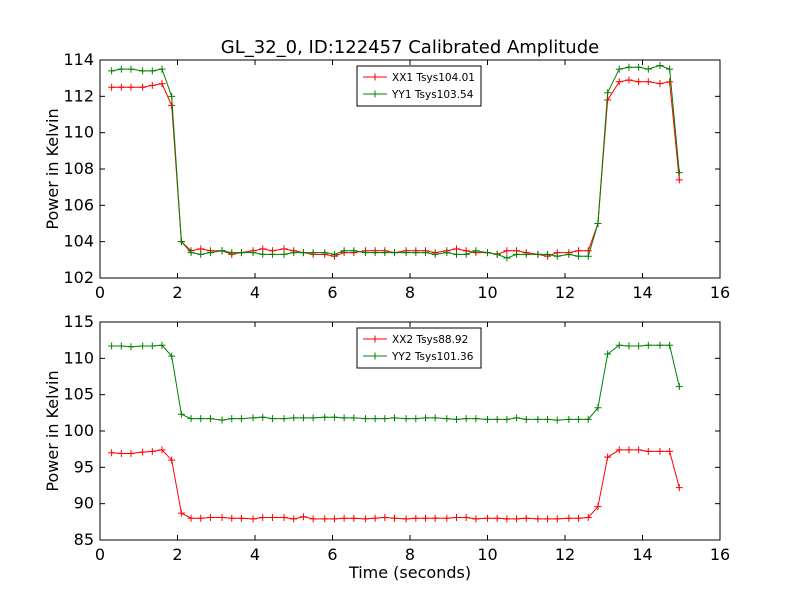 The height and width of the screenshot is (600, 800). What do you see at coordinates (78, 132) in the screenshot?
I see `chart-1-ytick-label-4: 110` at bounding box center [78, 132].